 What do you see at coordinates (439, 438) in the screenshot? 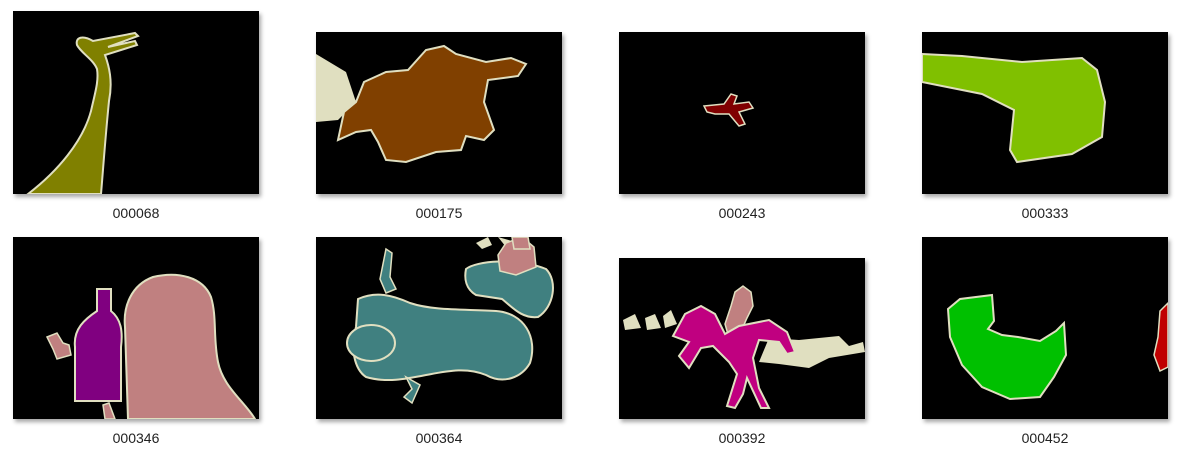
I see `file-name-label: 000364` at bounding box center [439, 438].